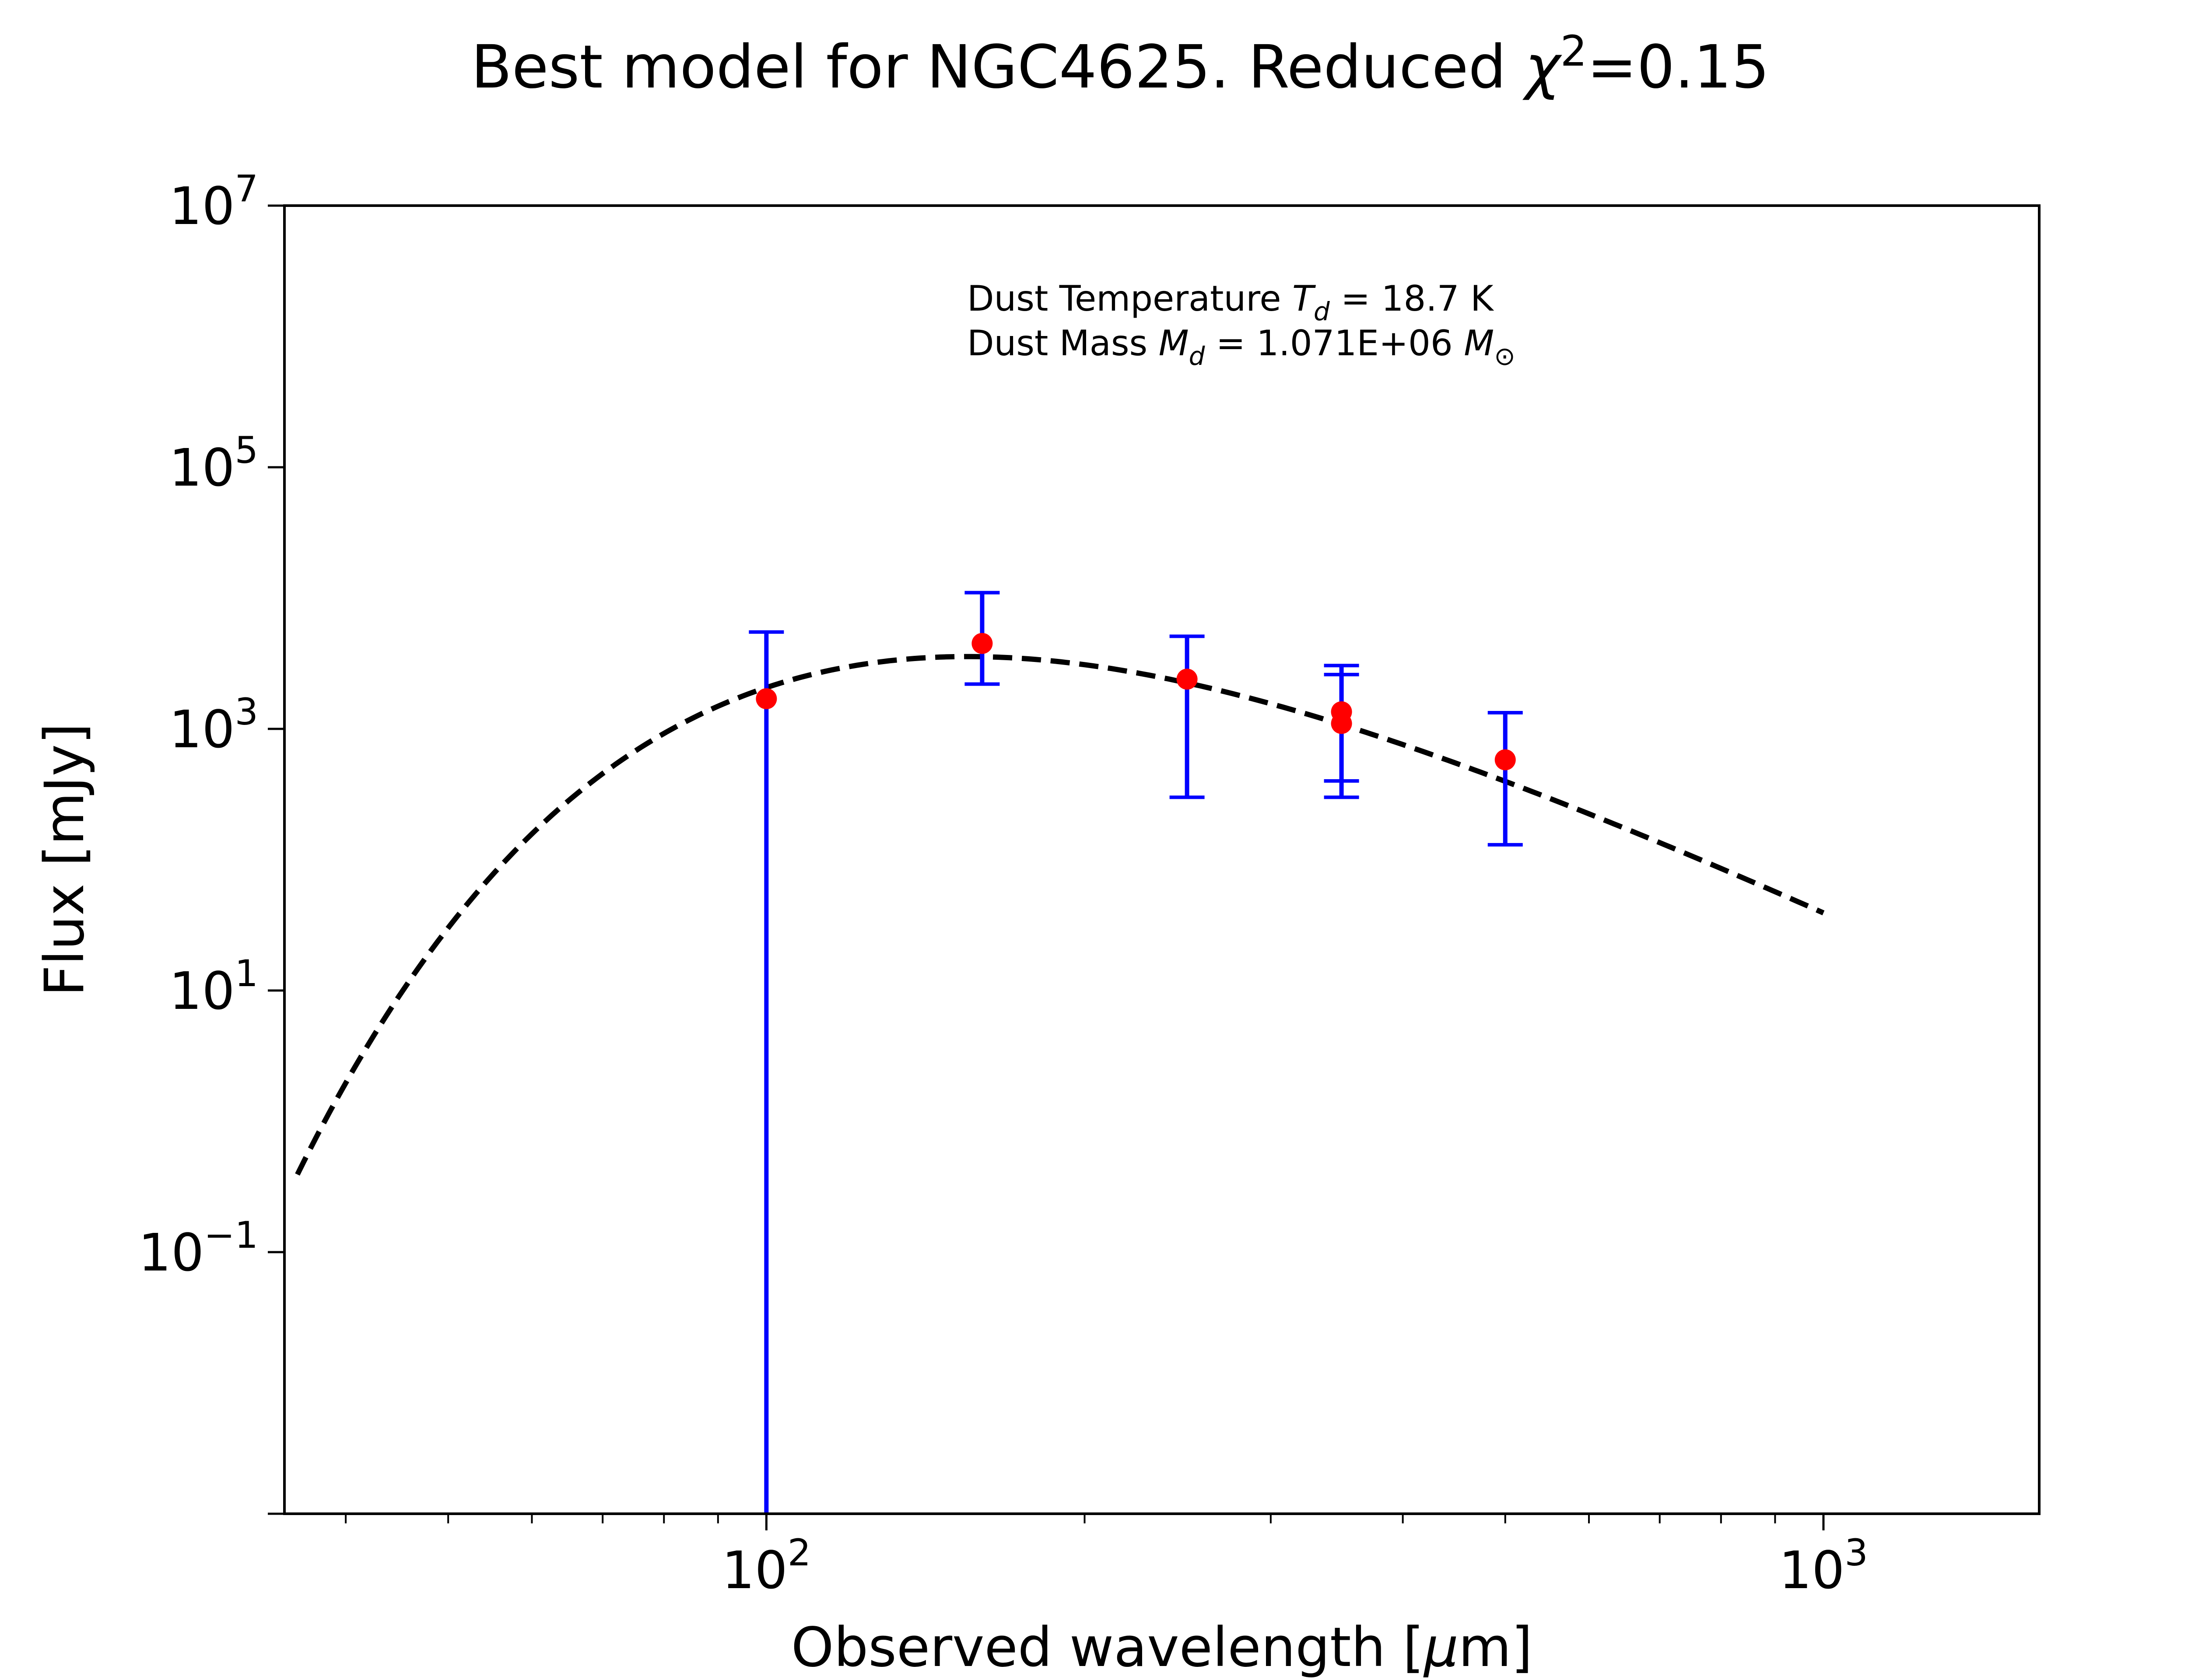  Describe the element at coordinates (1542, 67) in the screenshot. I see `chart-title-chi: χ` at that location.